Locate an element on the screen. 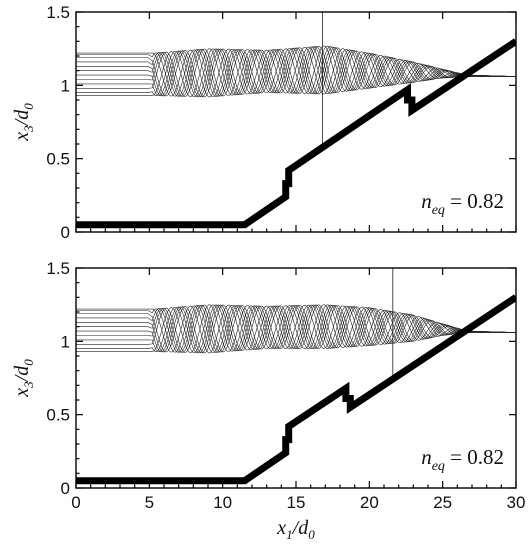  x-tick-label: 20 is located at coordinates (369, 502).